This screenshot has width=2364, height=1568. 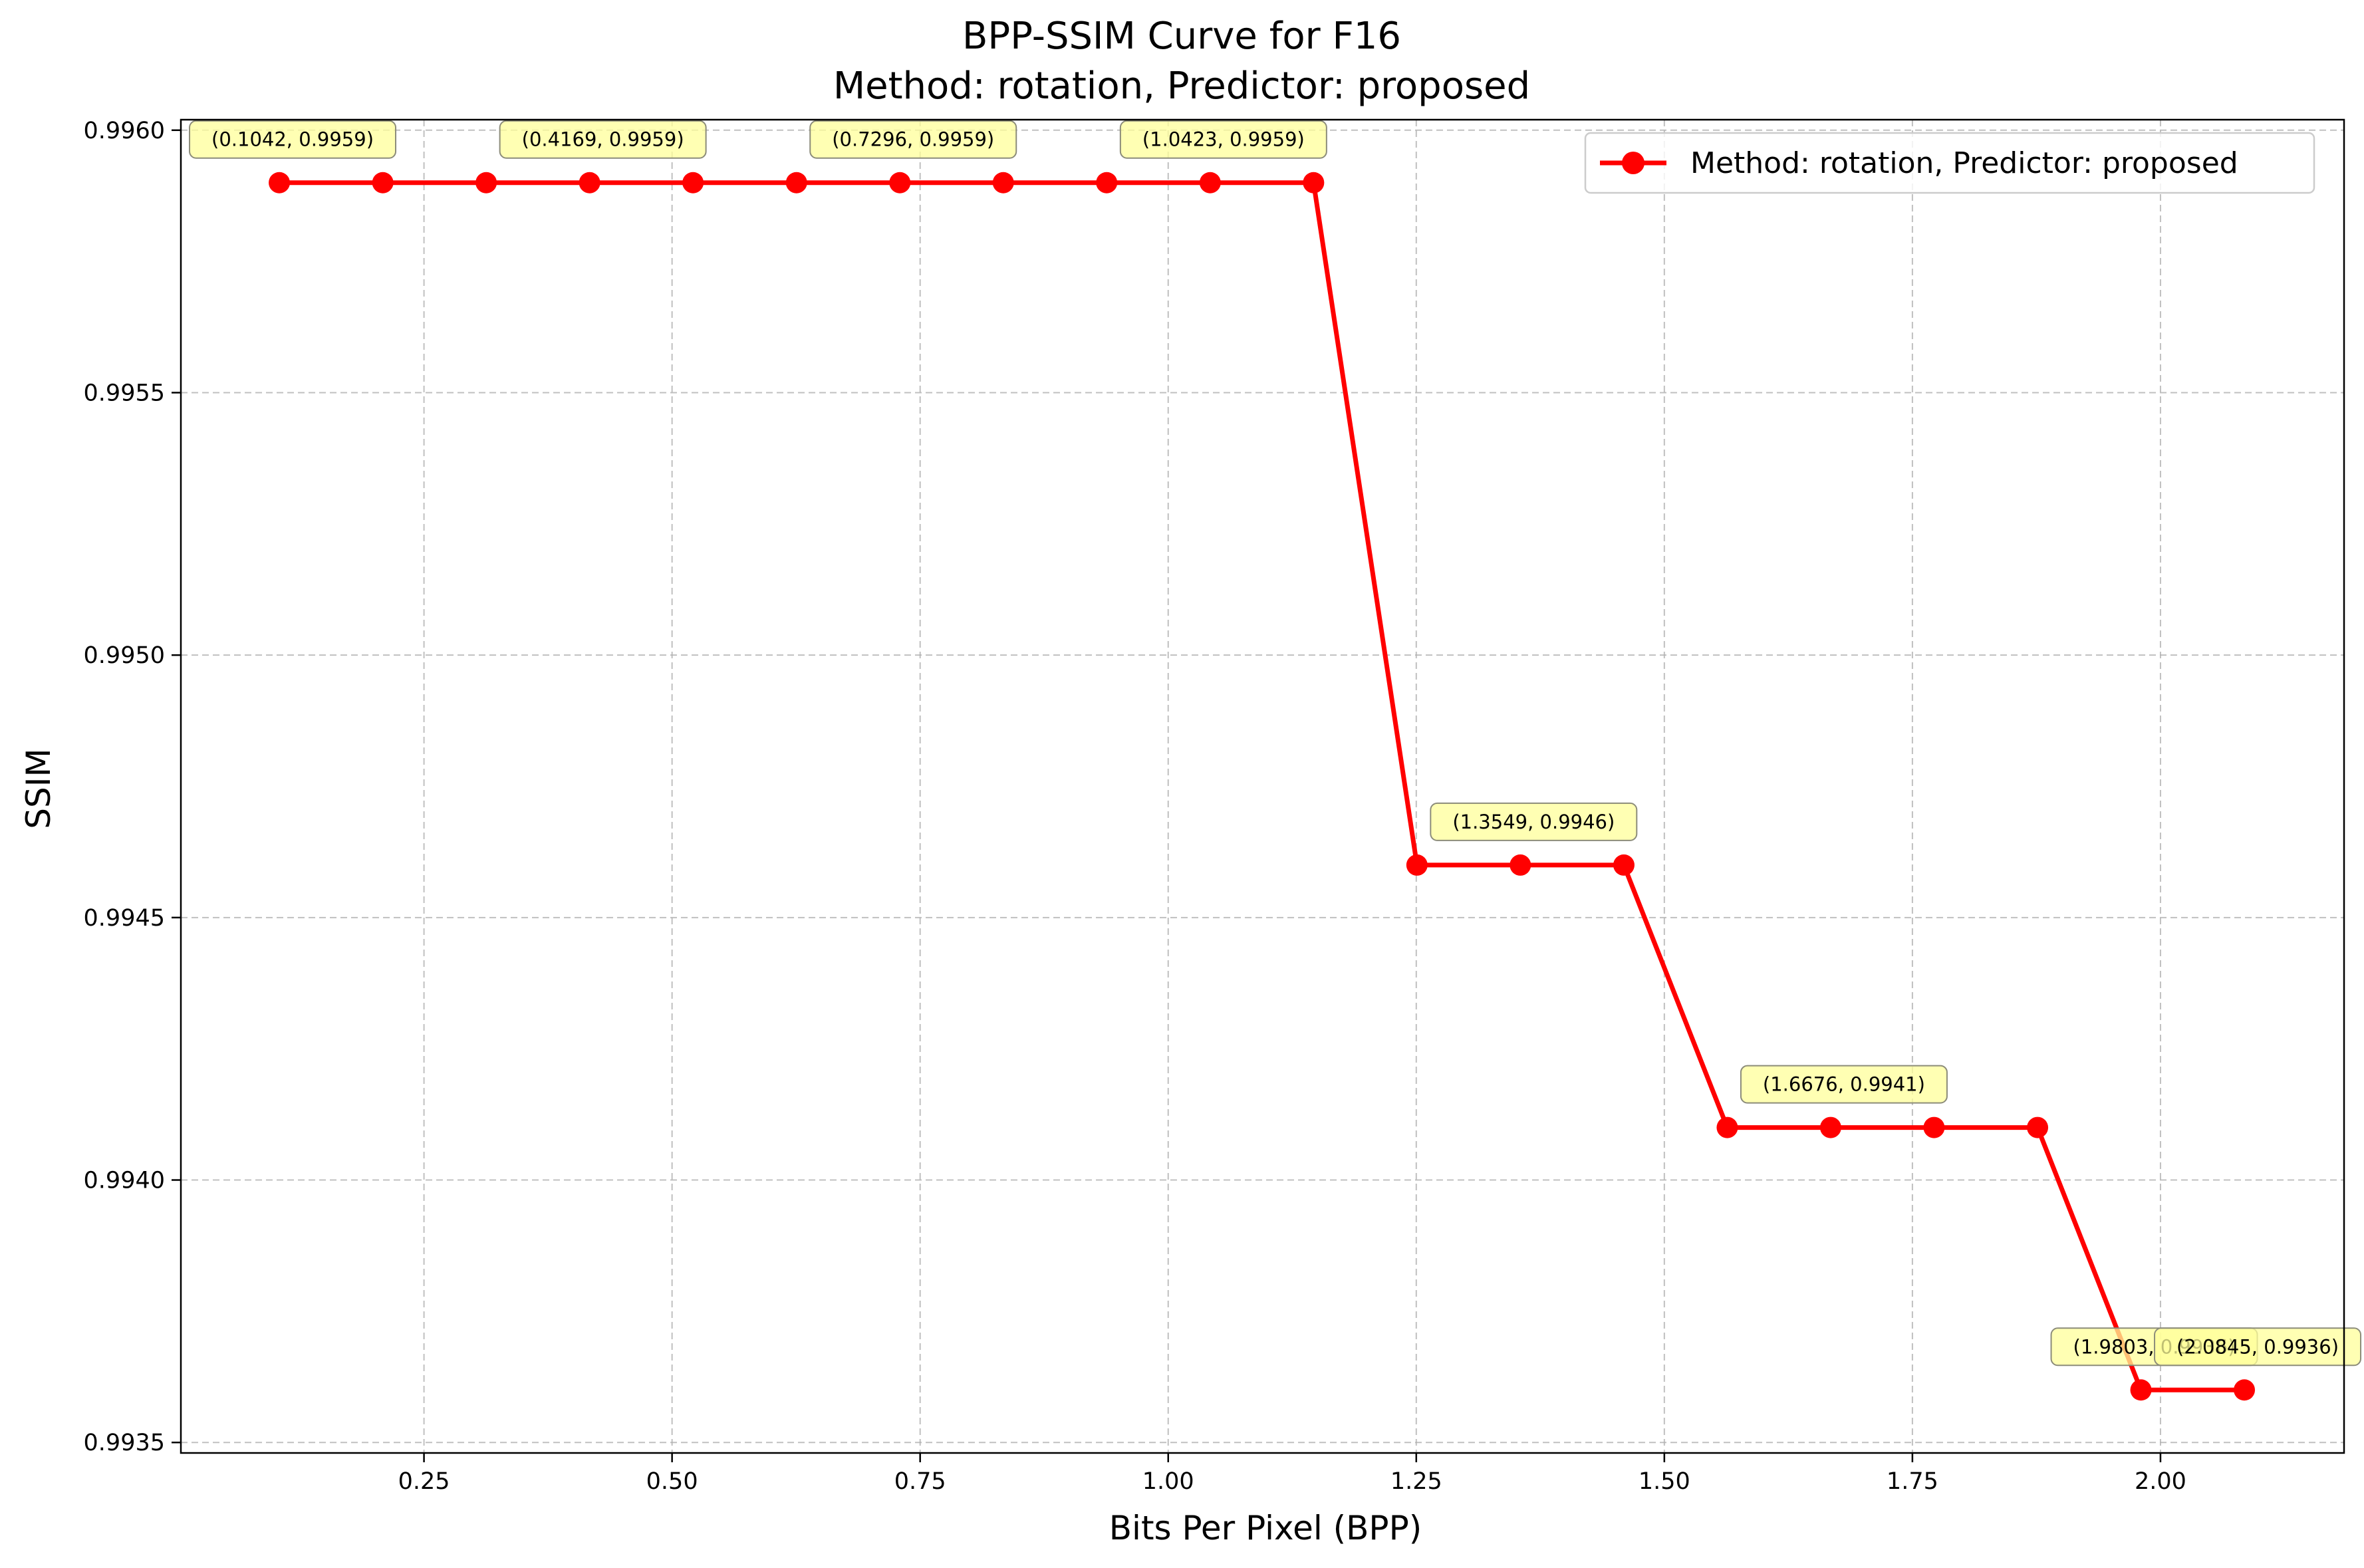 What do you see at coordinates (125, 1181) in the screenshot?
I see `y-tick-label: 0.9940` at bounding box center [125, 1181].